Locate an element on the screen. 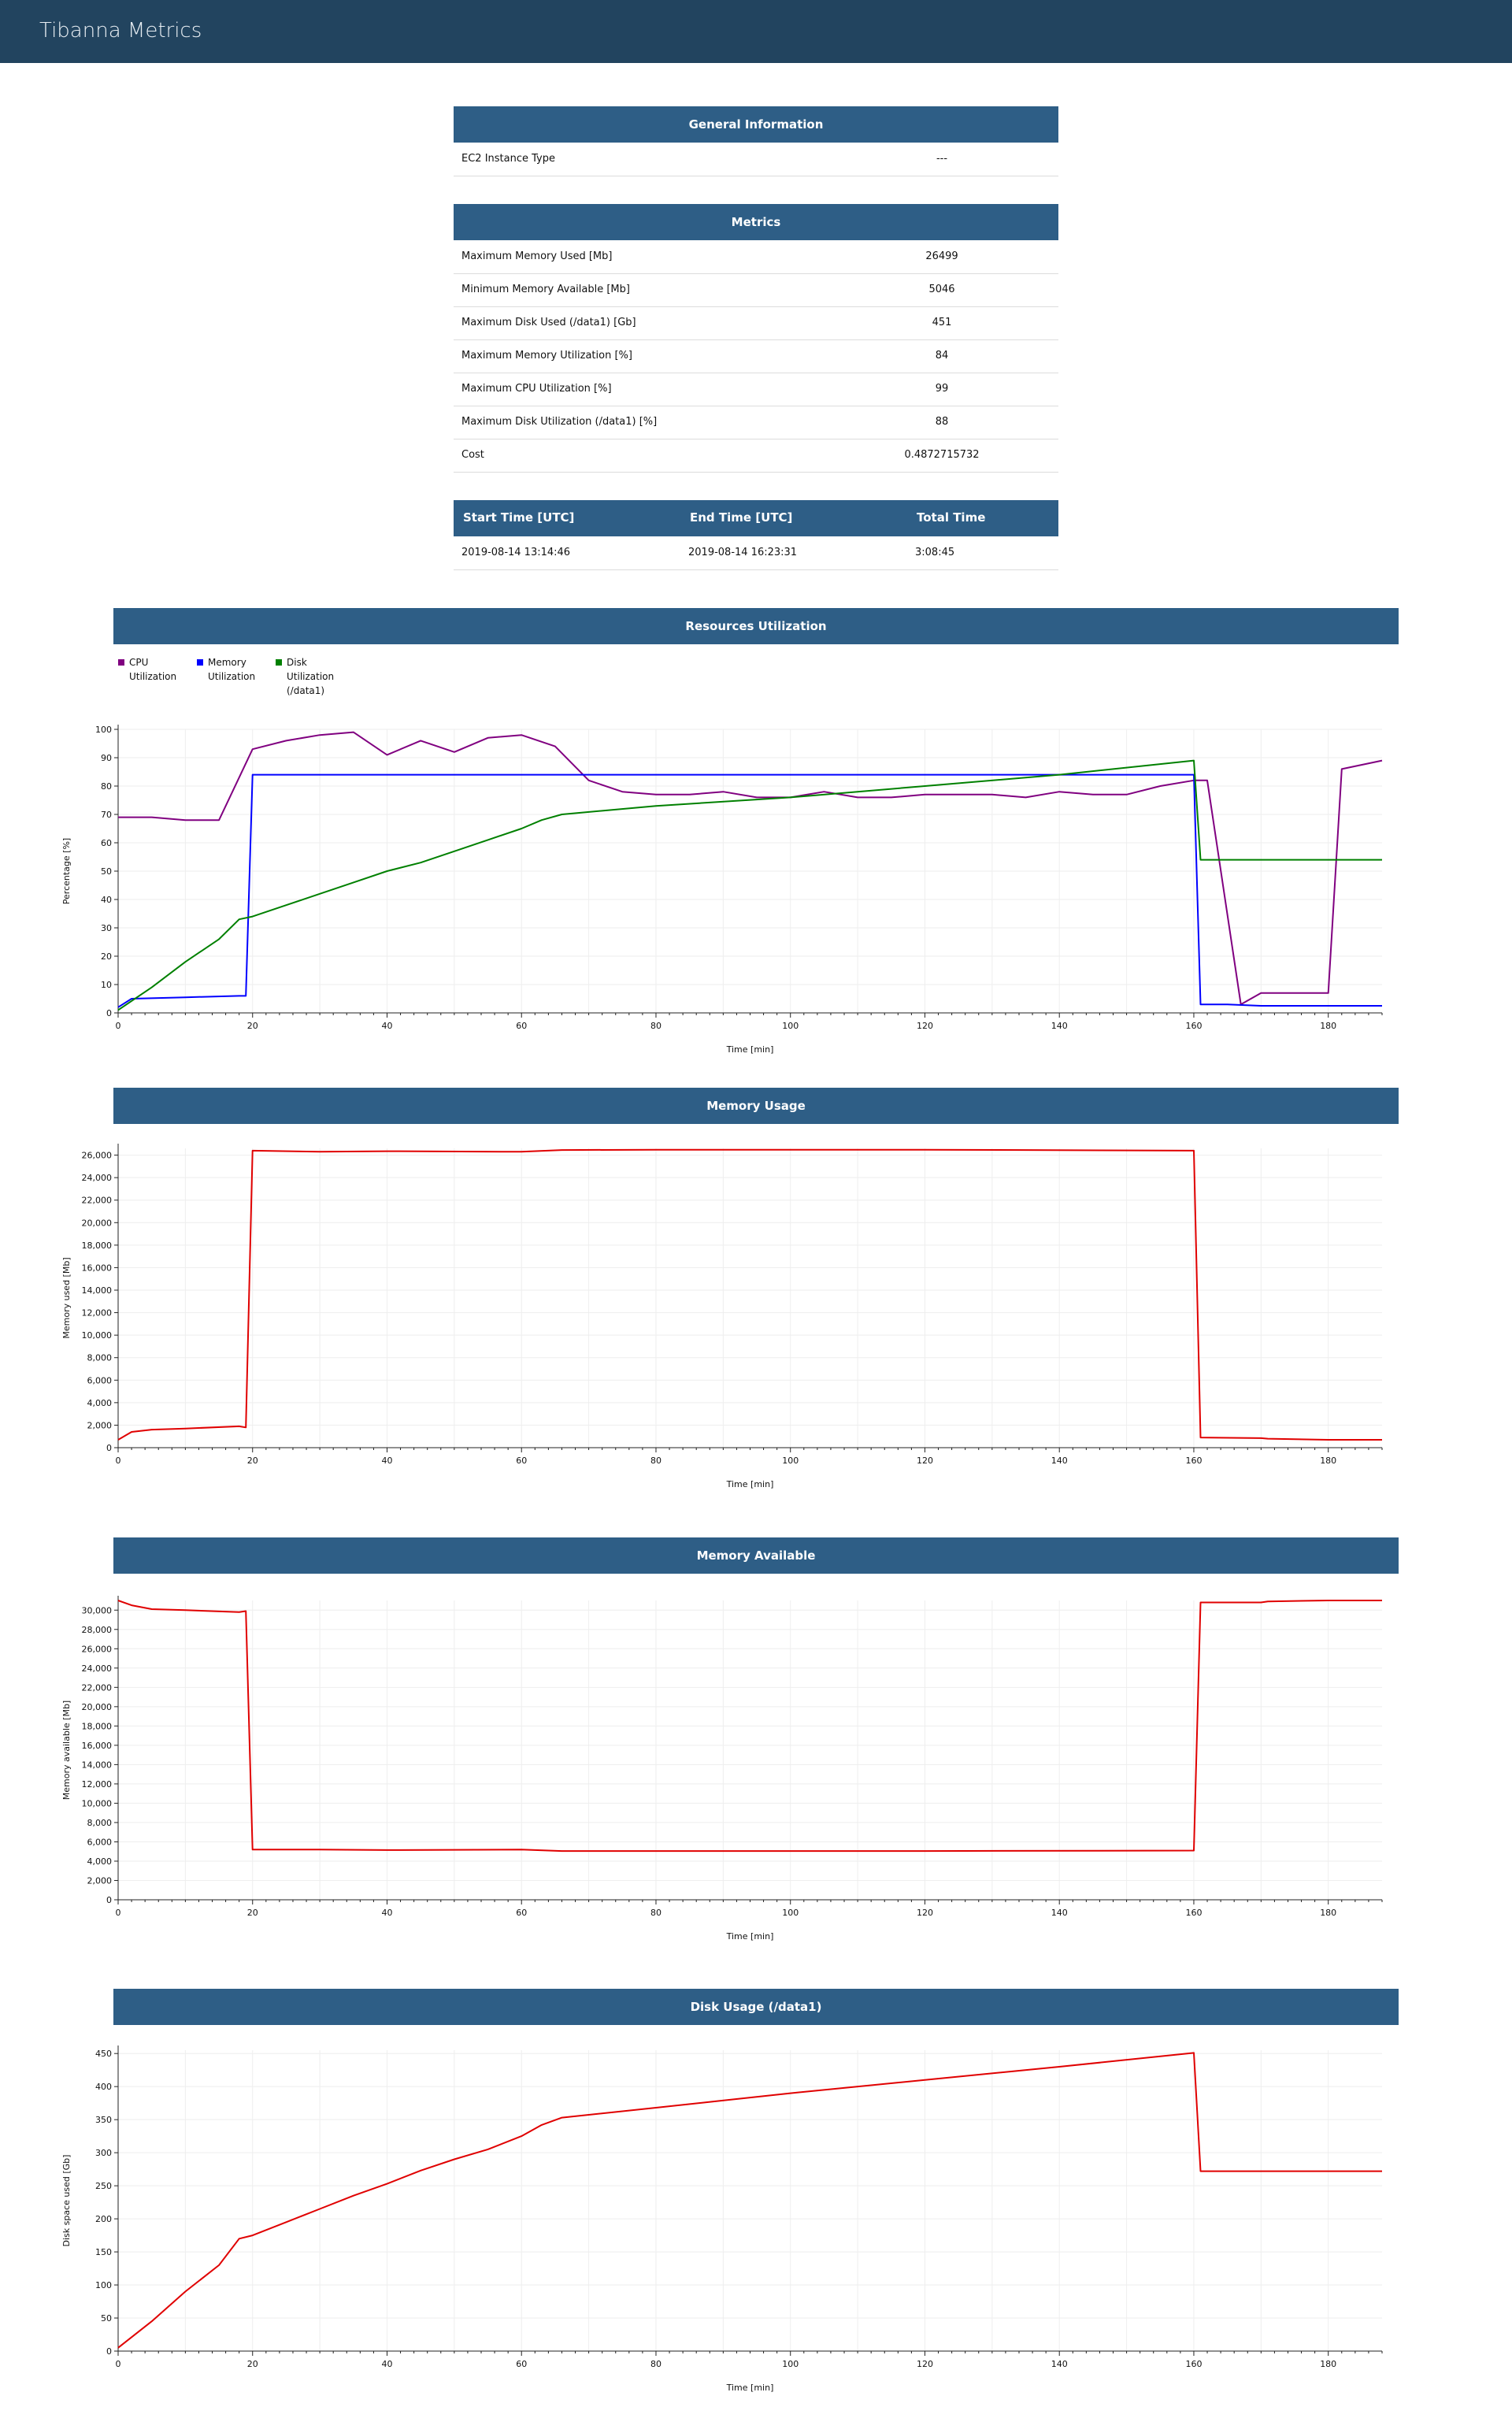  x-tick-label: 60 is located at coordinates (521, 2364).